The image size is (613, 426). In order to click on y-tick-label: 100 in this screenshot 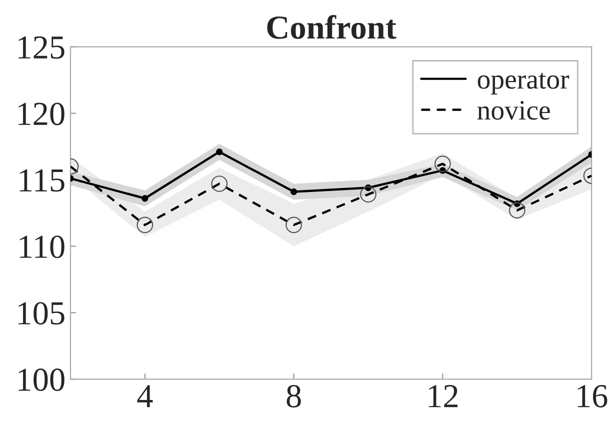, I will do `click(41, 380)`.